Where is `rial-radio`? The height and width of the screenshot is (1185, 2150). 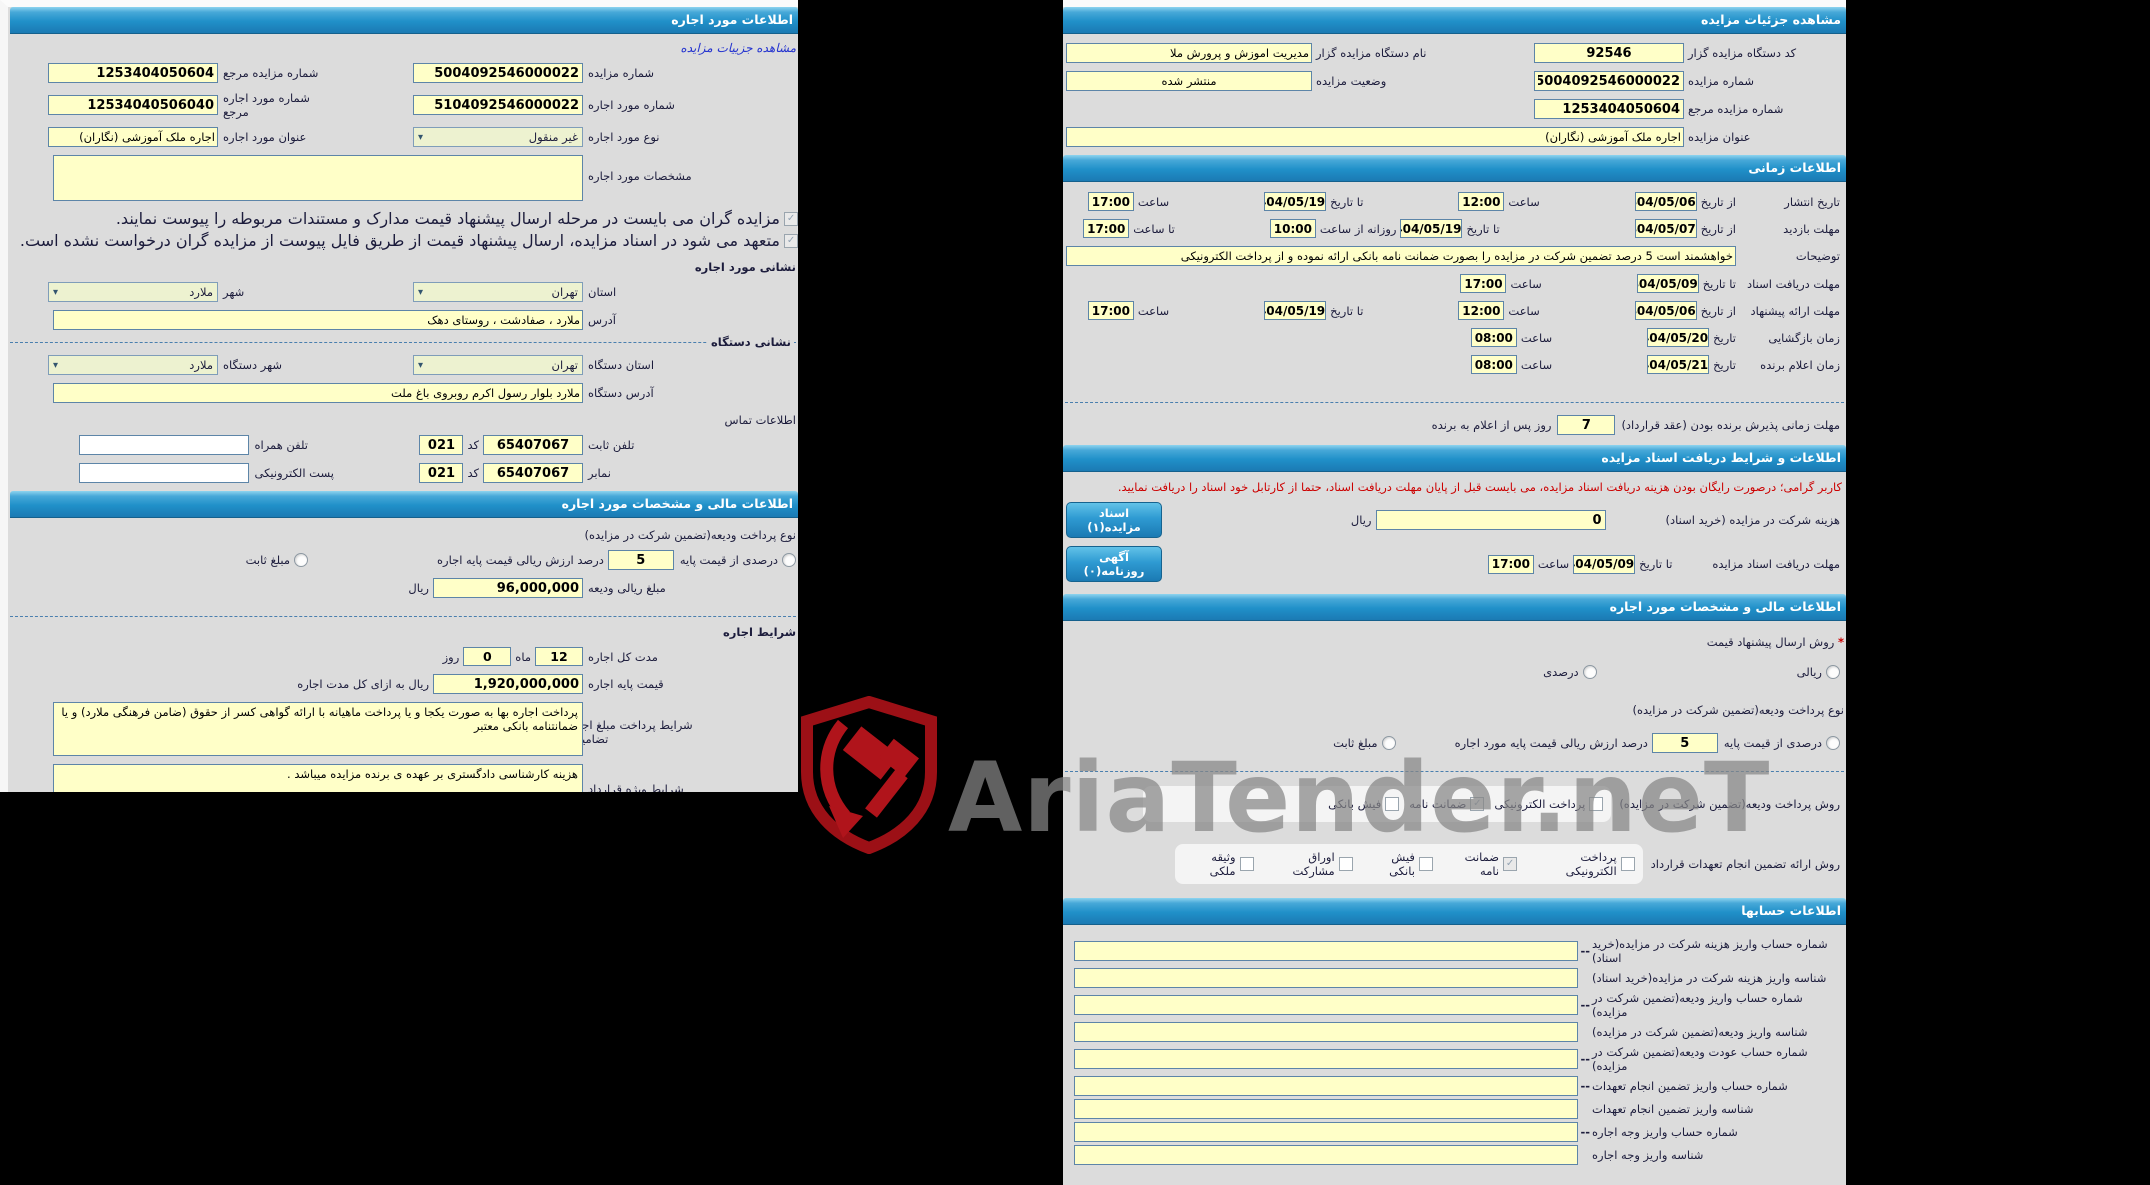 rial-radio is located at coordinates (1833, 672).